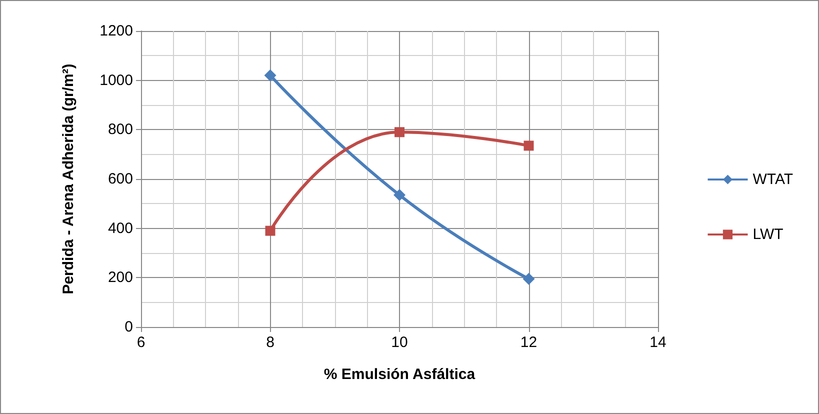  Describe the element at coordinates (399, 342) in the screenshot. I see `x-tick-label: 10` at that location.